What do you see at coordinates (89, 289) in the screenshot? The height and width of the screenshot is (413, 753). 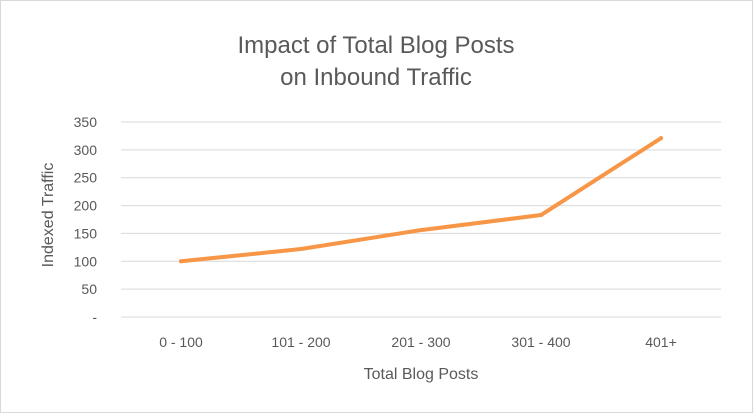 I see `y-tick-label: 50` at bounding box center [89, 289].